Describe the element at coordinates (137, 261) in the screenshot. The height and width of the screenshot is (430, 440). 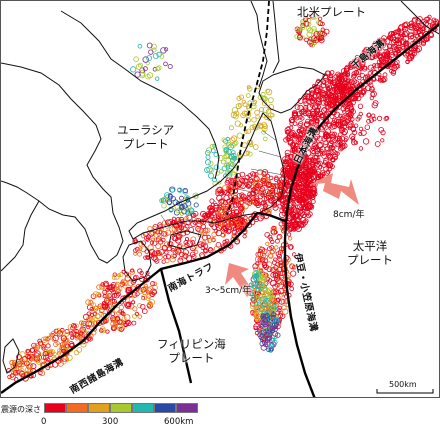
I see `coastline-kyushu` at that location.